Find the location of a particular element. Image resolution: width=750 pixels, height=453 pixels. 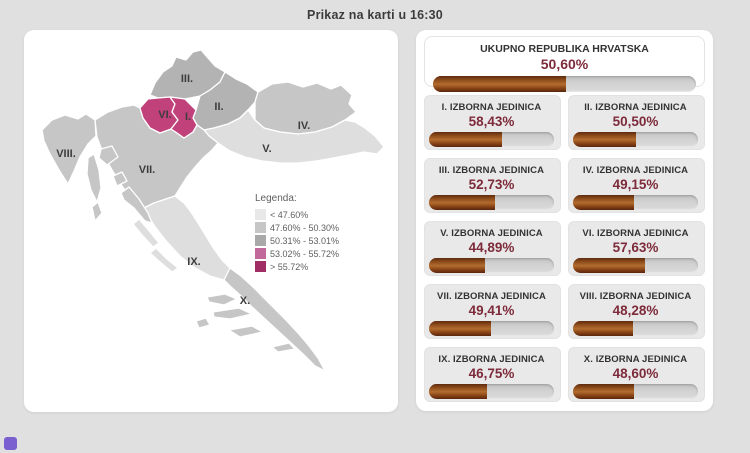

legend-item: > 55.72% is located at coordinates (297, 266).